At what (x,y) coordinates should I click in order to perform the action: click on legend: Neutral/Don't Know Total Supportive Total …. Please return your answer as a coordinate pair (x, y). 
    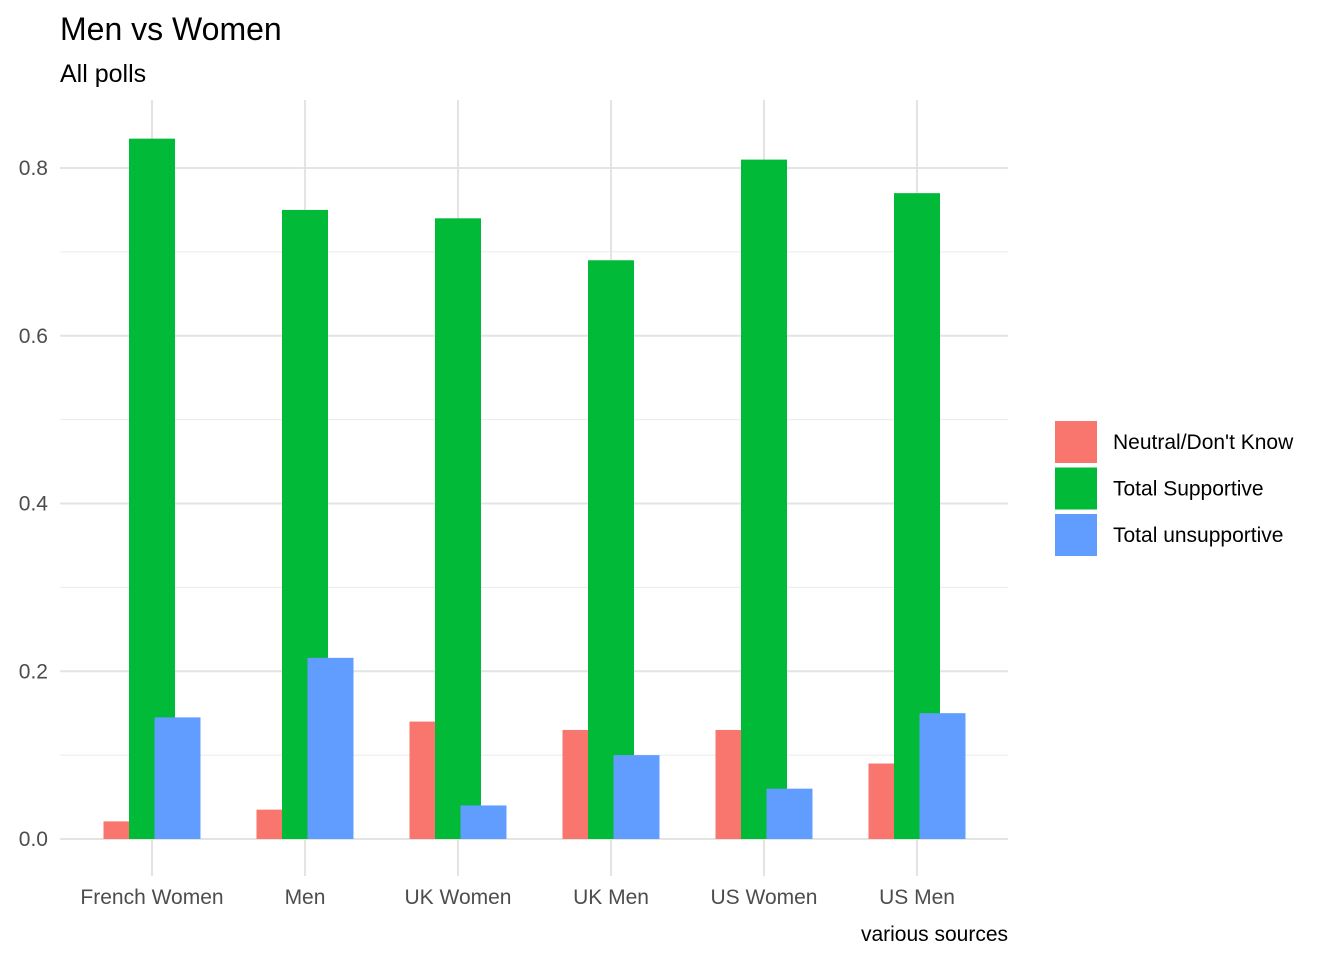
    Looking at the image, I should click on (1174, 488).